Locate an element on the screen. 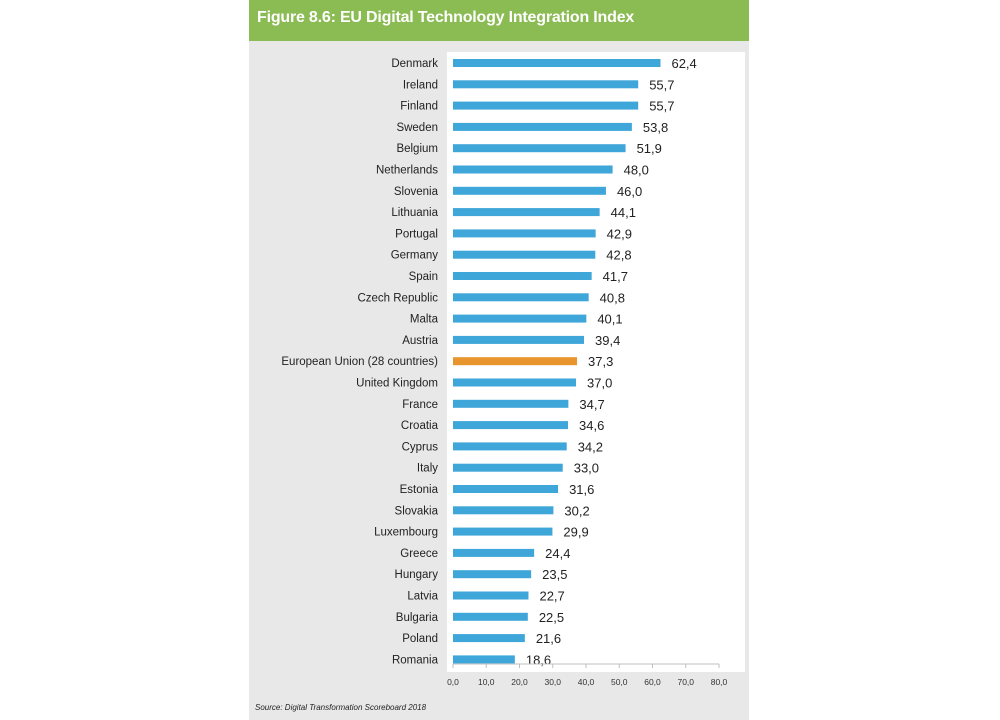  data-label: 22,7 is located at coordinates (551, 596).